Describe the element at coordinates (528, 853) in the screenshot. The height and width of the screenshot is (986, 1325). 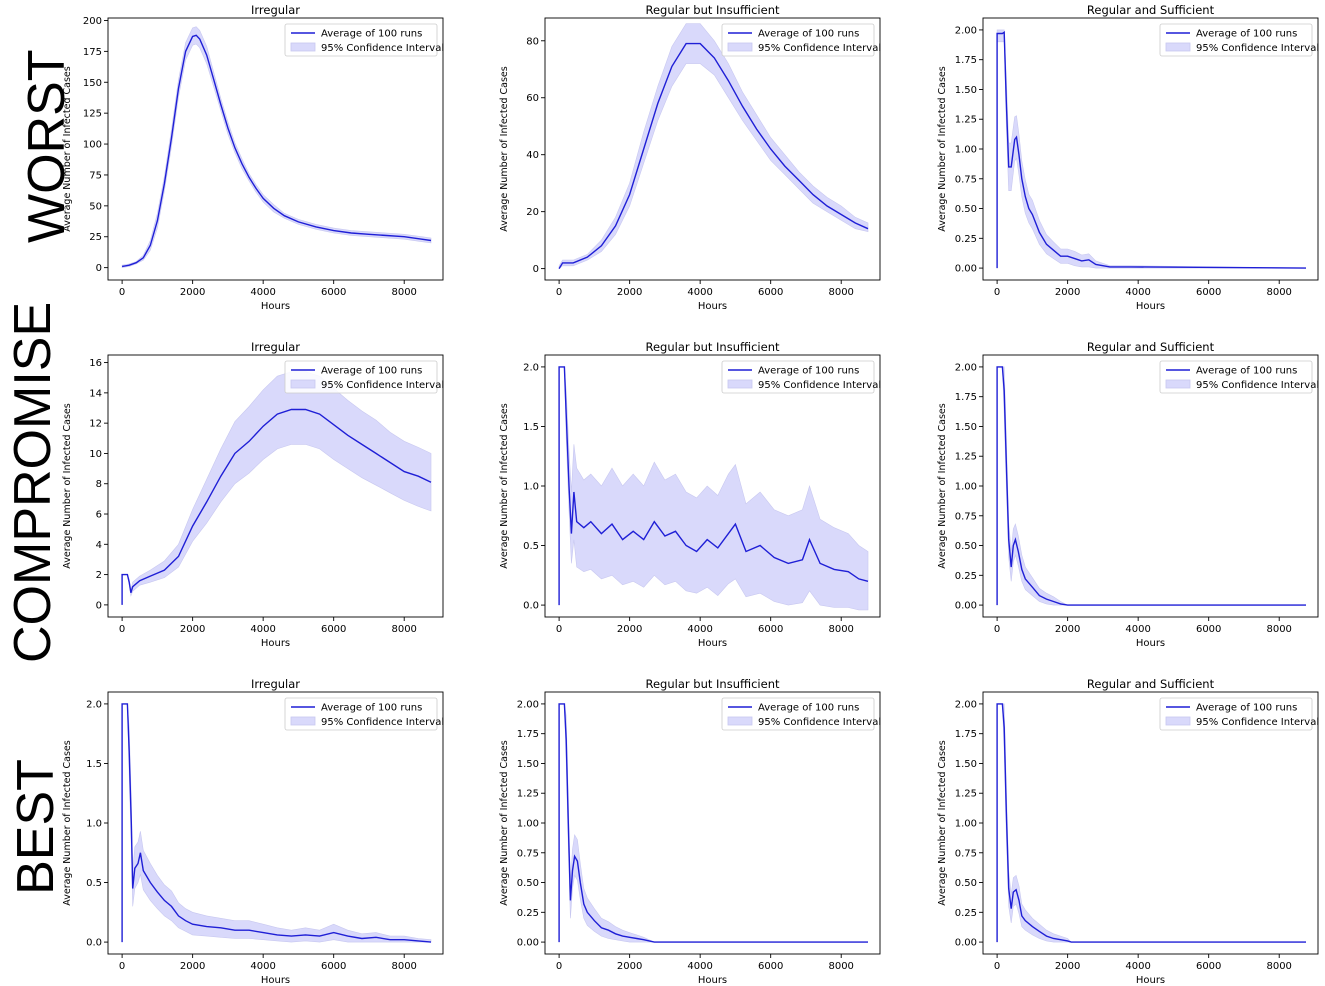
I see `y-tick-label: 0.75` at that location.